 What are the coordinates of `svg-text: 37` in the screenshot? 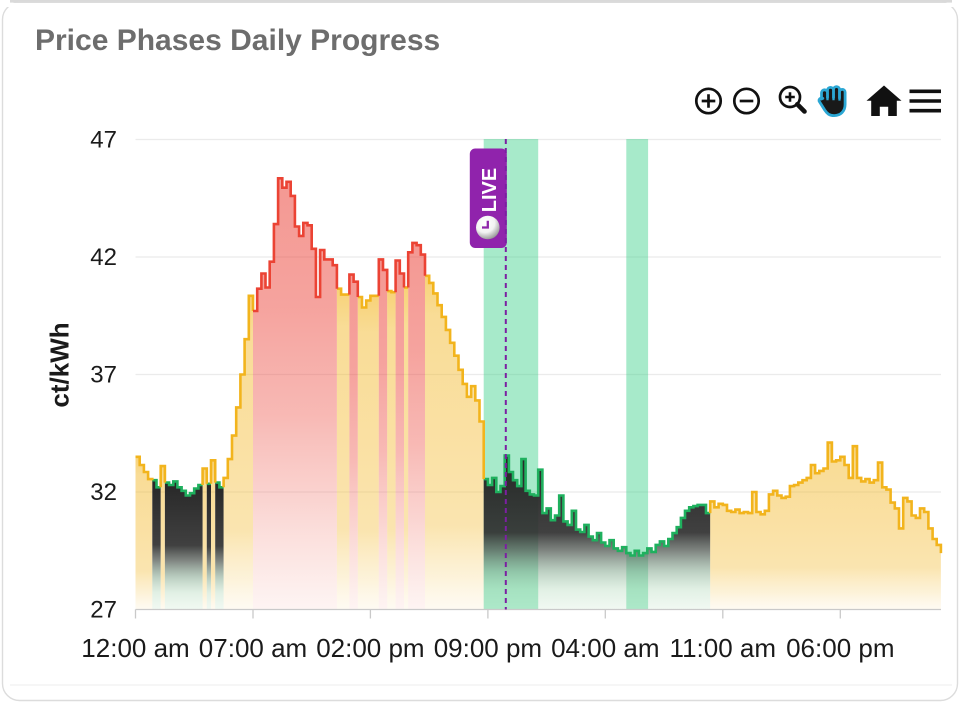 It's located at (103, 375).